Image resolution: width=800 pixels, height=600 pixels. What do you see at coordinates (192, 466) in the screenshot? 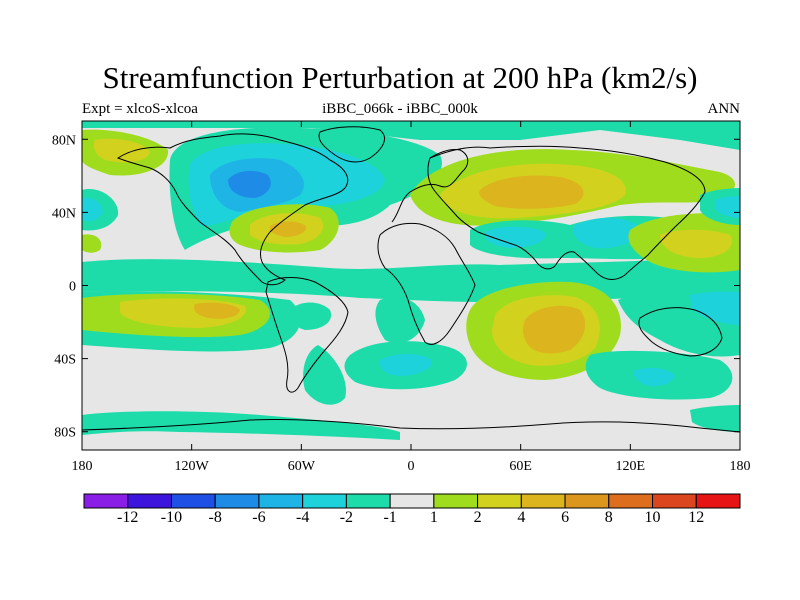
I see `lon-tick-label-1: 120W` at bounding box center [192, 466].